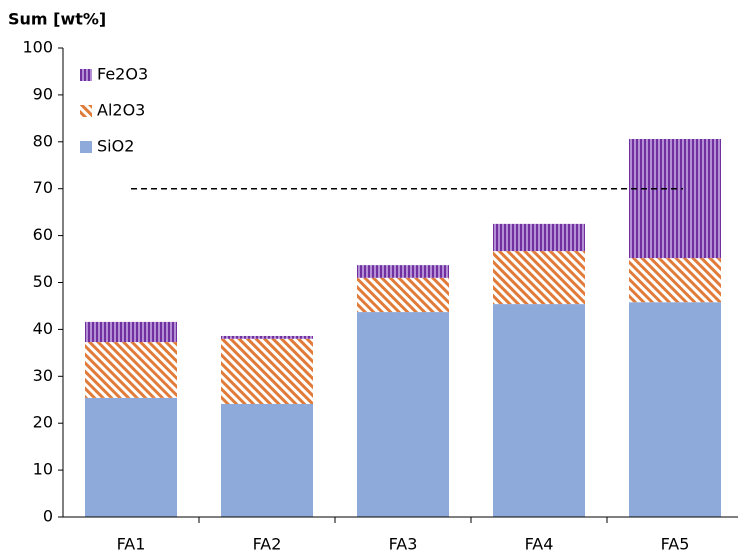 This screenshot has width=740, height=555. What do you see at coordinates (43, 375) in the screenshot?
I see `y-tick-label: 30` at bounding box center [43, 375].